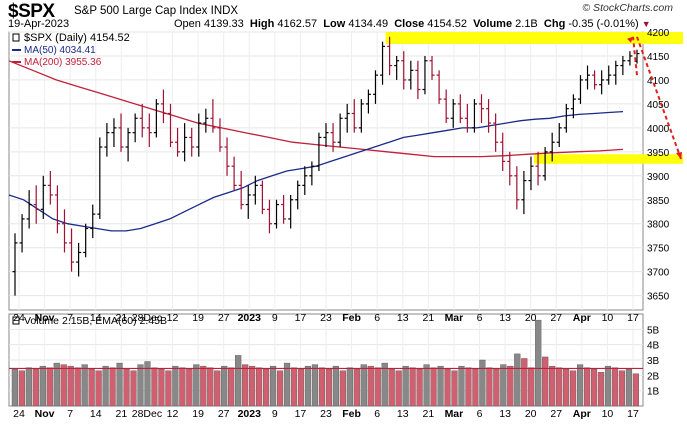 The image size is (687, 429). Describe the element at coordinates (505, 318) in the screenshot. I see `price-x-tick-label: 13` at that location.